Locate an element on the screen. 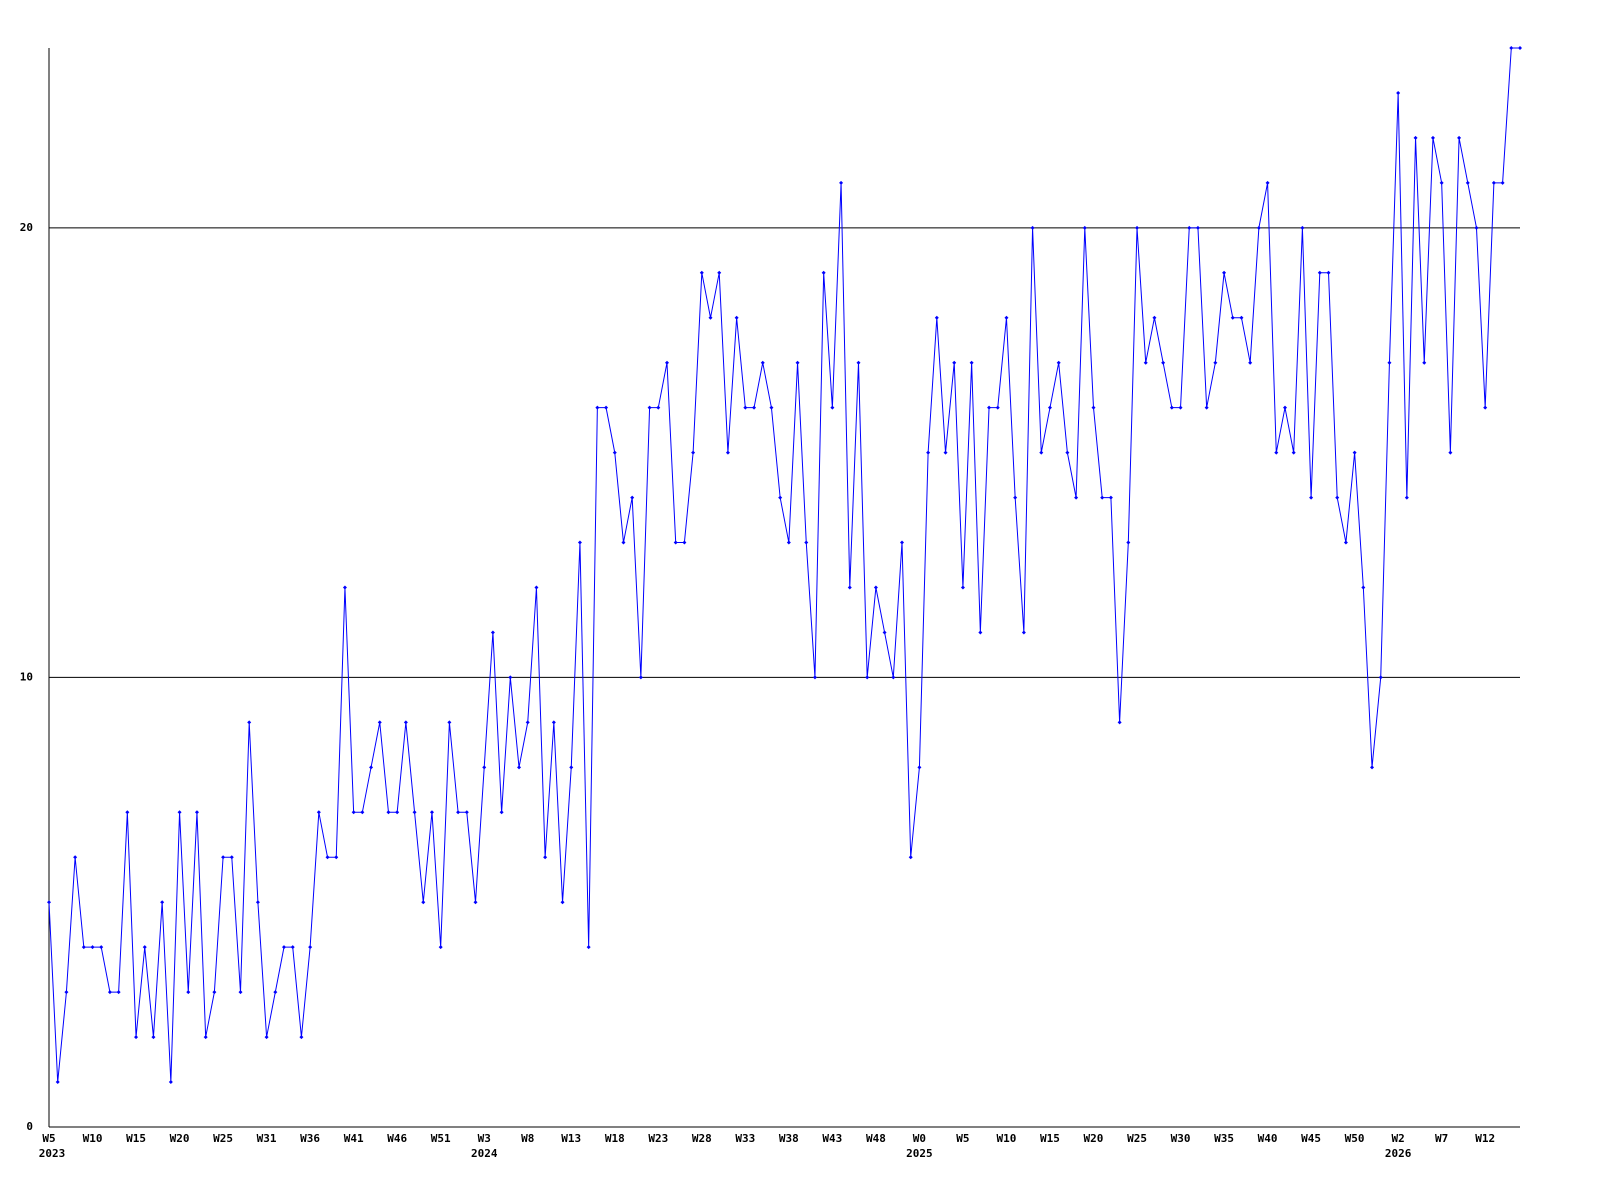 The height and width of the screenshot is (1200, 1600). x-tick-label: W40 is located at coordinates (1268, 1138).